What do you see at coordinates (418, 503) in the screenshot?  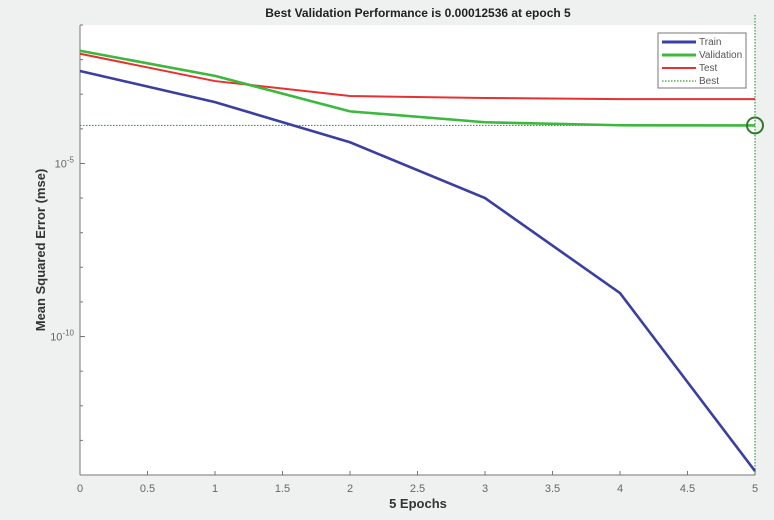 I see `x-axis-label: 5 Epochs` at bounding box center [418, 503].